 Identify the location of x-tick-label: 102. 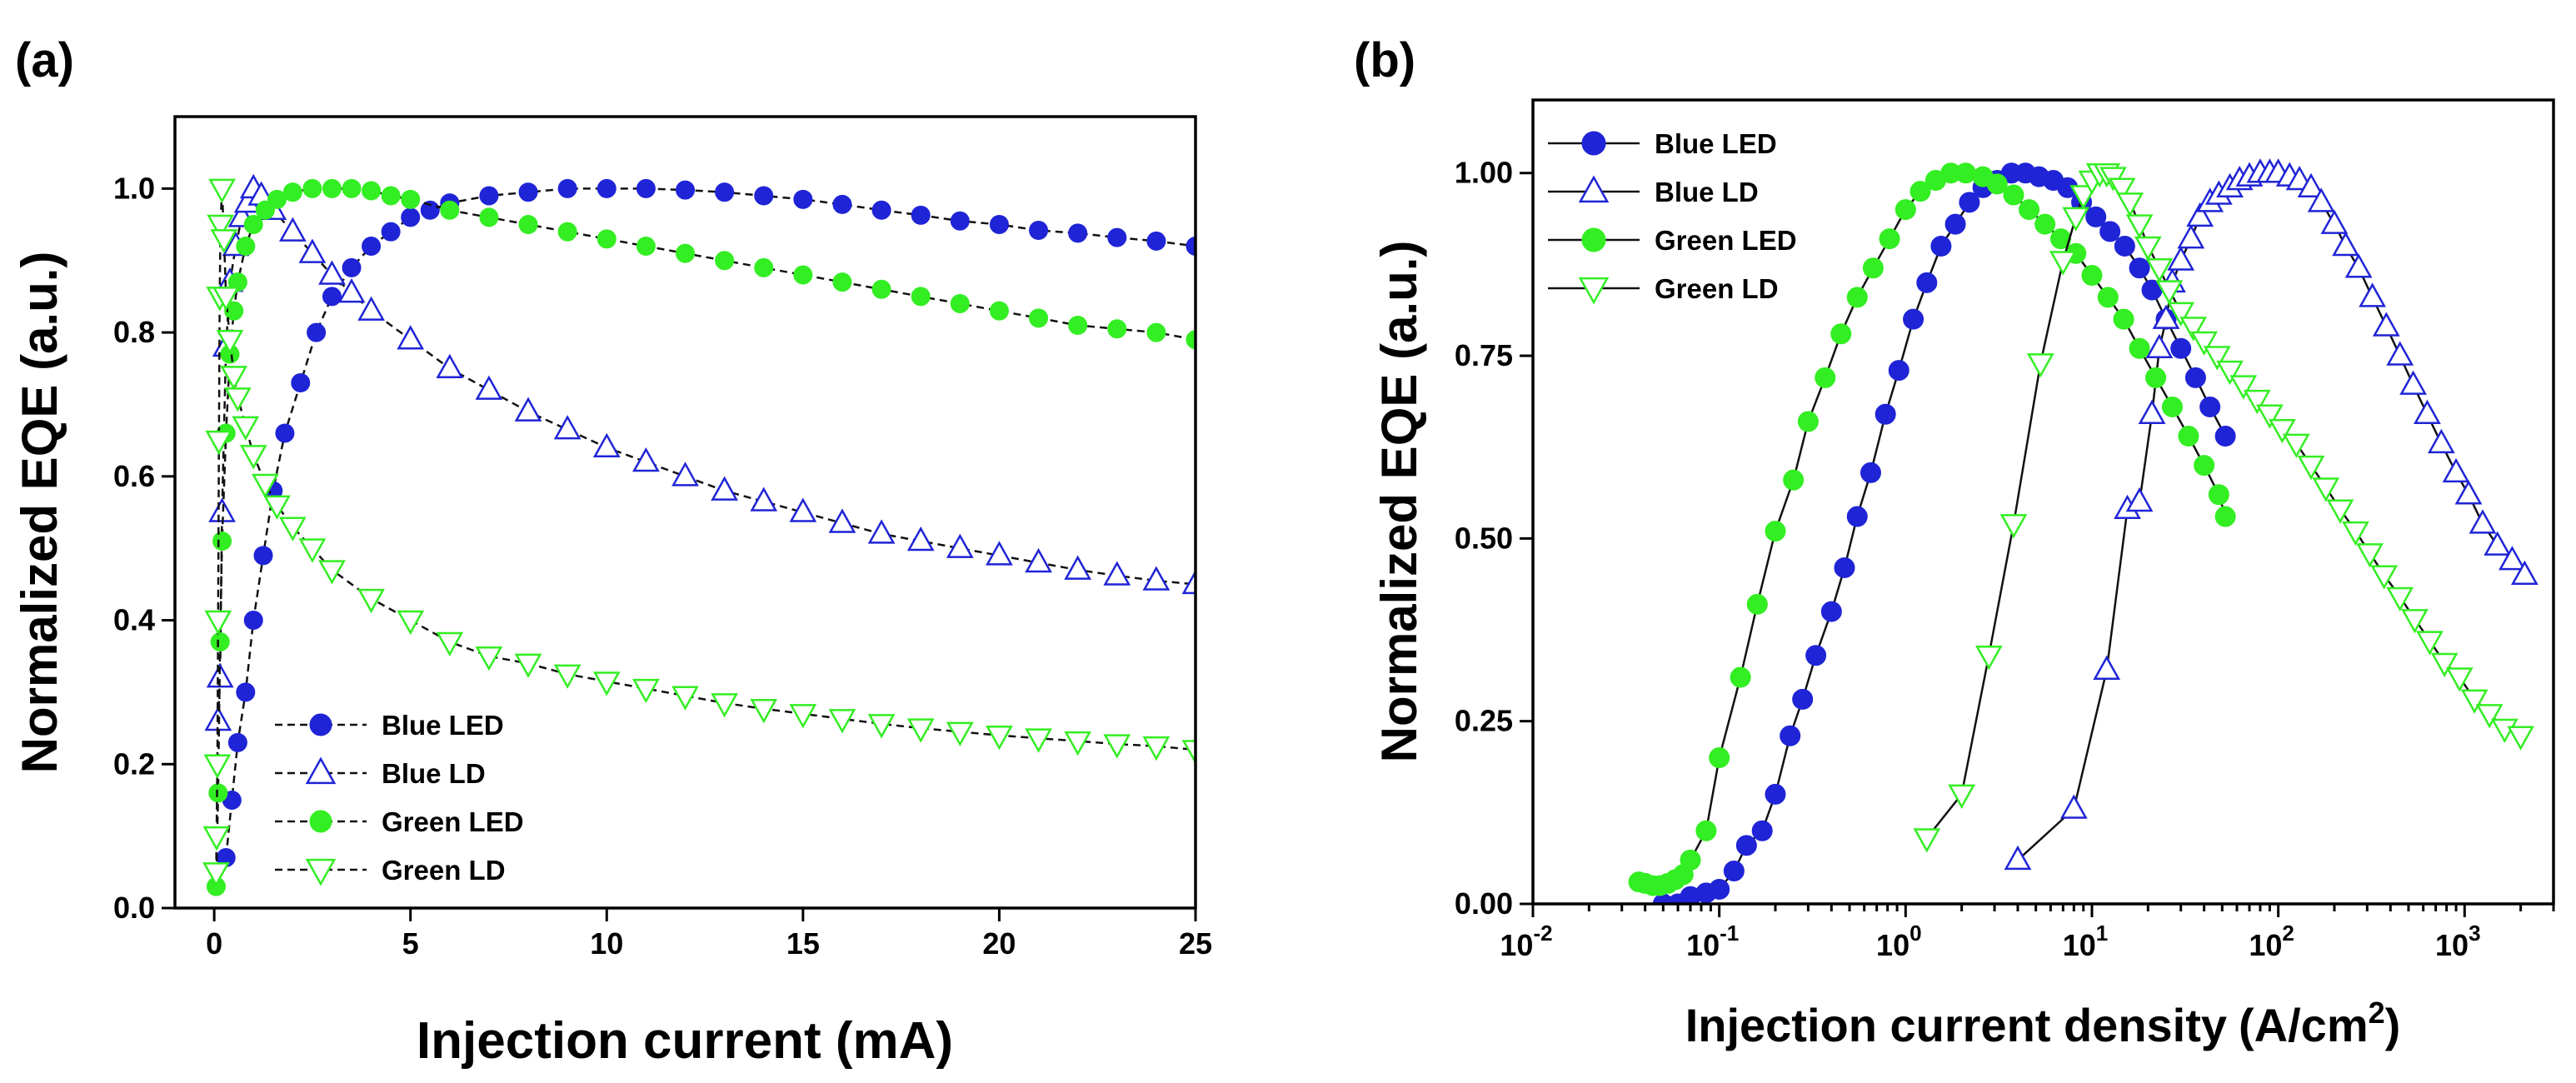
(2271, 942).